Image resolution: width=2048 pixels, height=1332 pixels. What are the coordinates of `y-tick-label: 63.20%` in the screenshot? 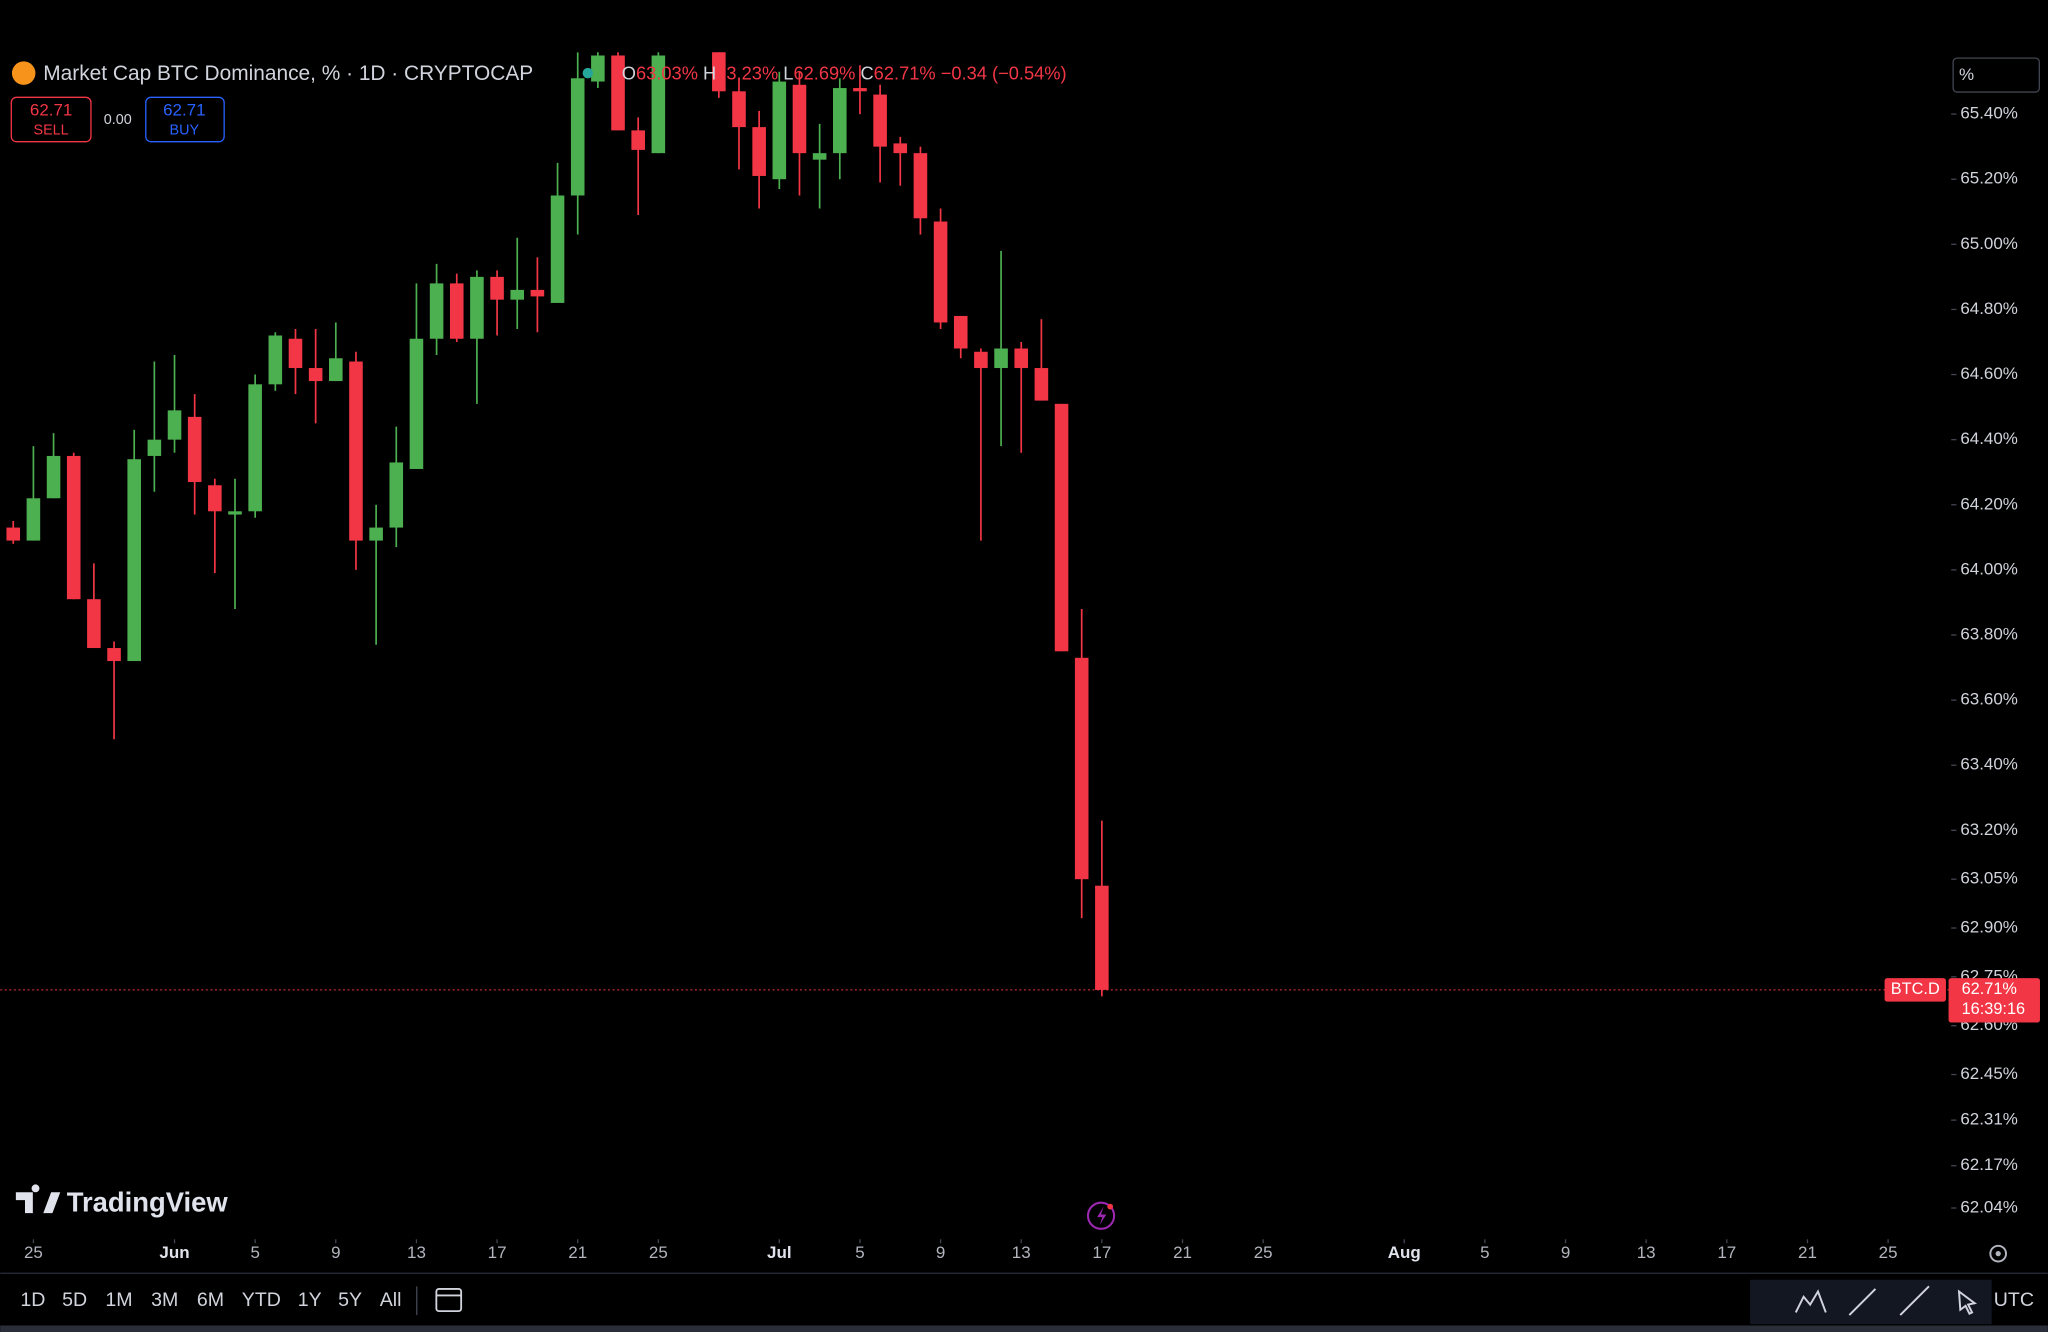 It's located at (1989, 829).